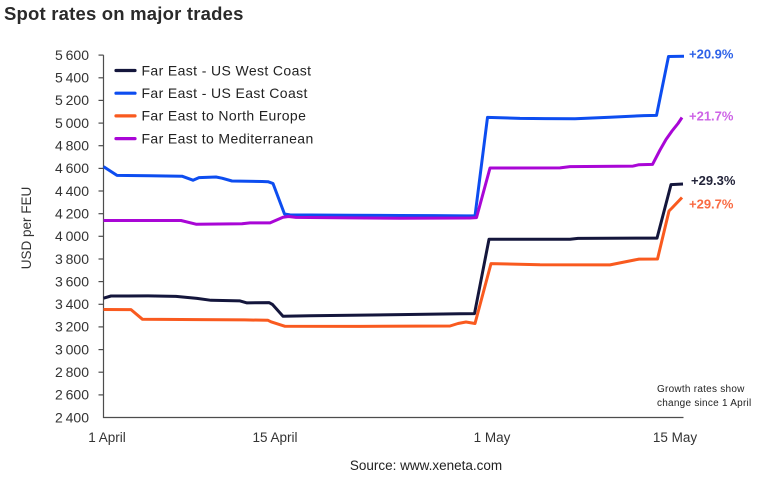 The height and width of the screenshot is (485, 766). I want to click on svg-text: 3 600, so click(72, 281).